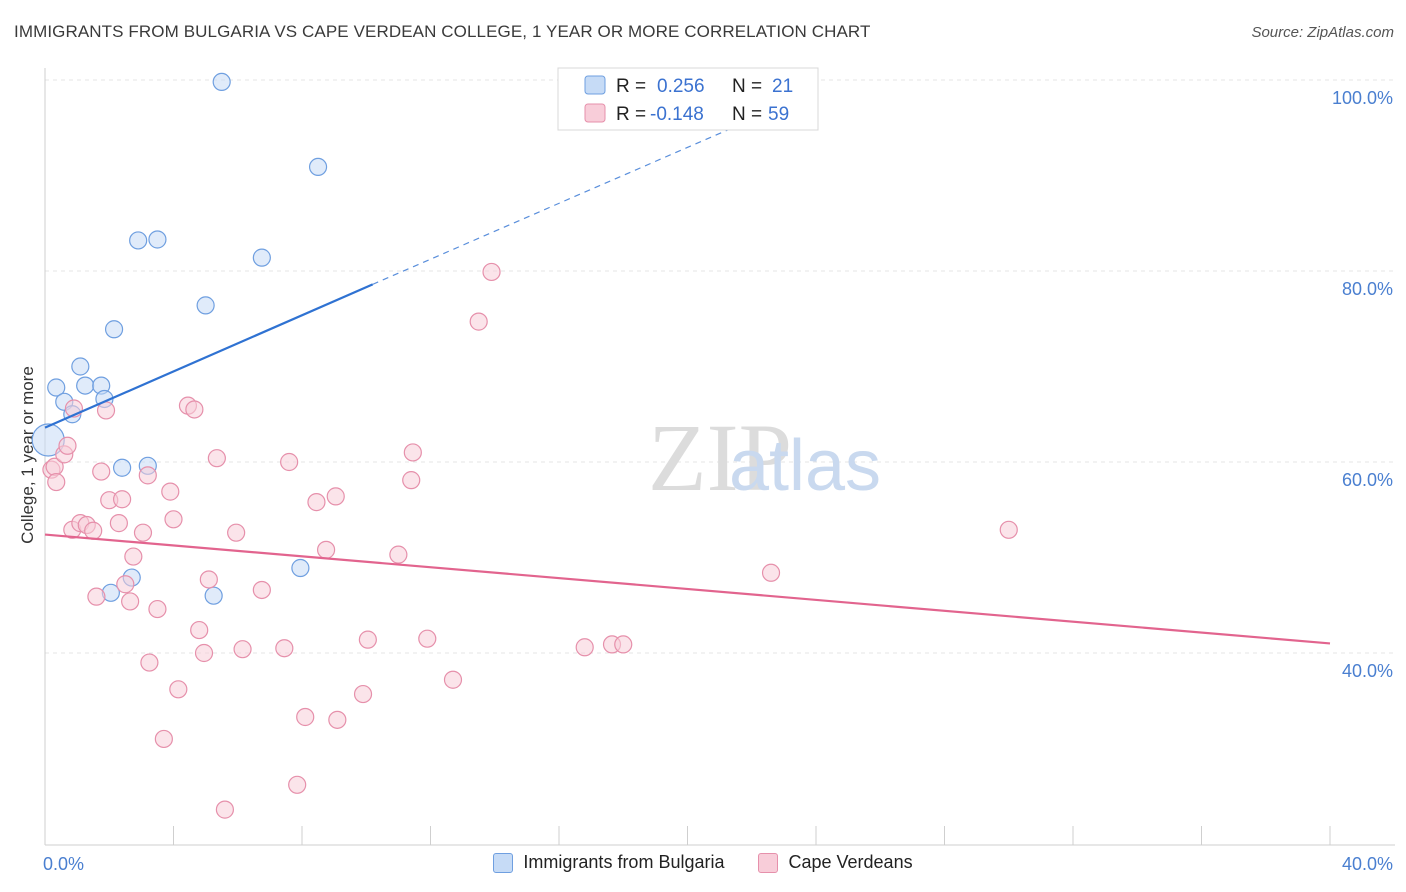  What do you see at coordinates (1367, 671) in the screenshot?
I see `y-tick-label-3: 40.0%` at bounding box center [1367, 671].